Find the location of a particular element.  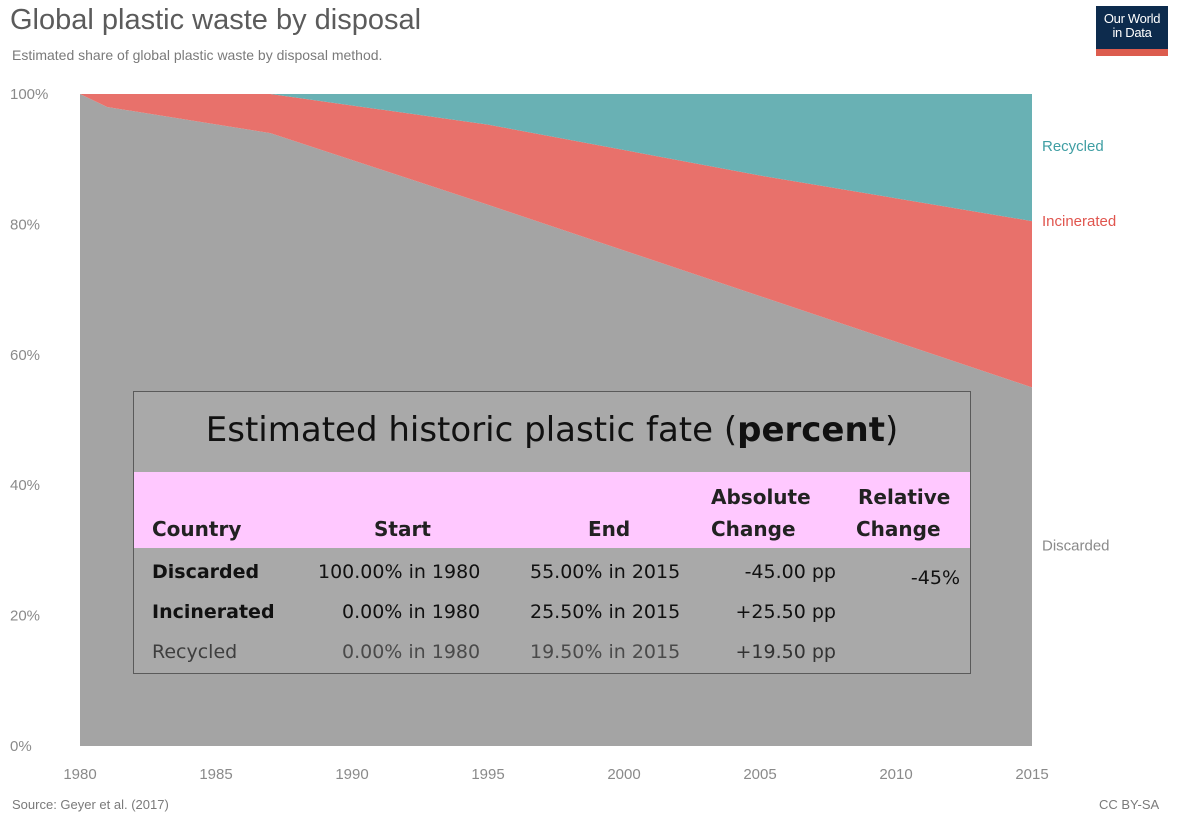

overlay-title-suffix: ) is located at coordinates (891, 430).